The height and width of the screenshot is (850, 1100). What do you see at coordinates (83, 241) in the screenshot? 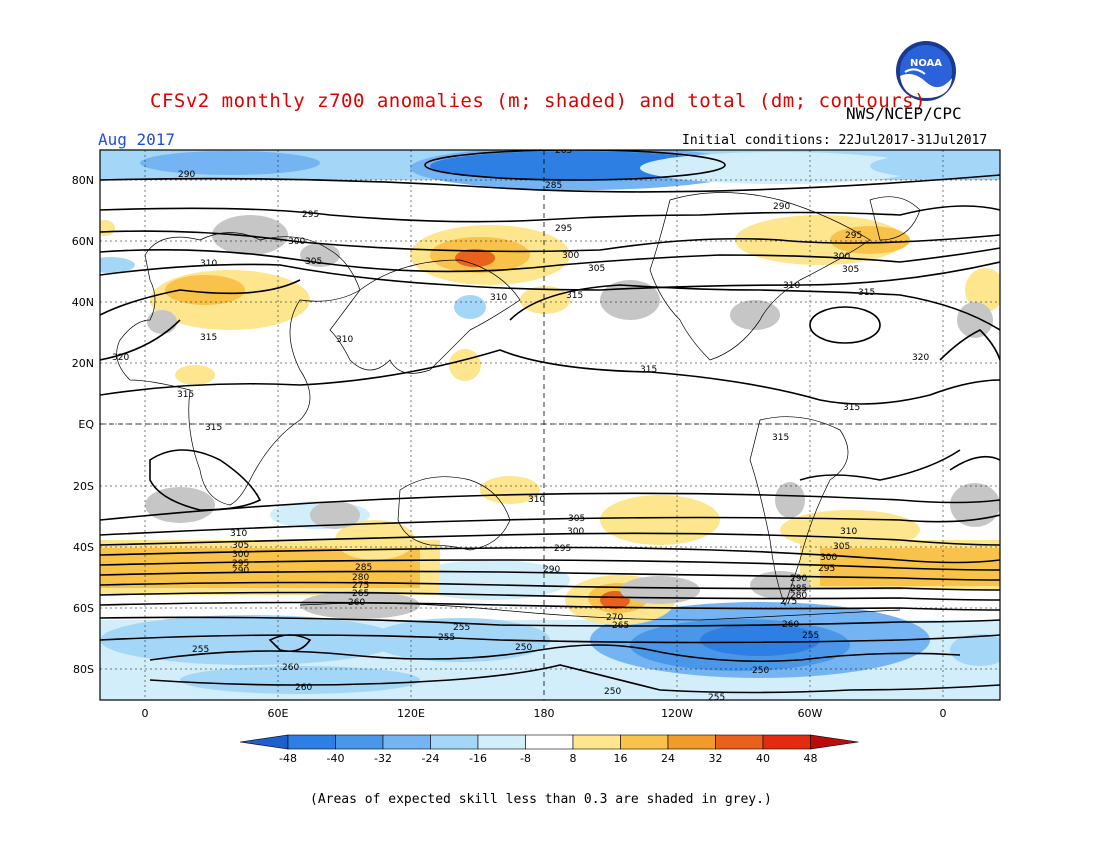
I see `lat-label: 60N` at bounding box center [83, 241].